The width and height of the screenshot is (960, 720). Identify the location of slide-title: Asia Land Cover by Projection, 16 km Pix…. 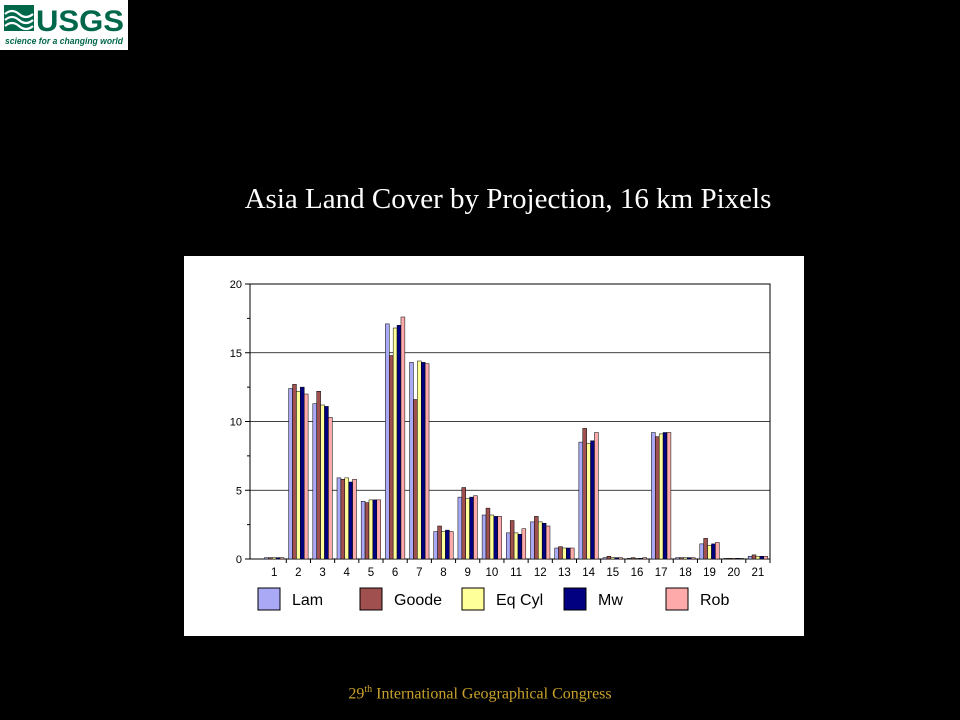
(508, 199).